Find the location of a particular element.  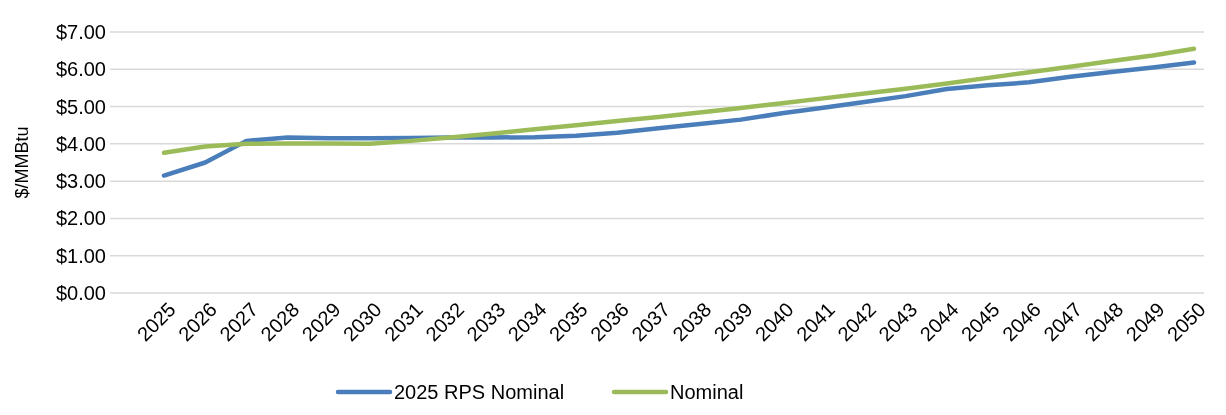

y-tick-label: $3.00 is located at coordinates (80, 181).